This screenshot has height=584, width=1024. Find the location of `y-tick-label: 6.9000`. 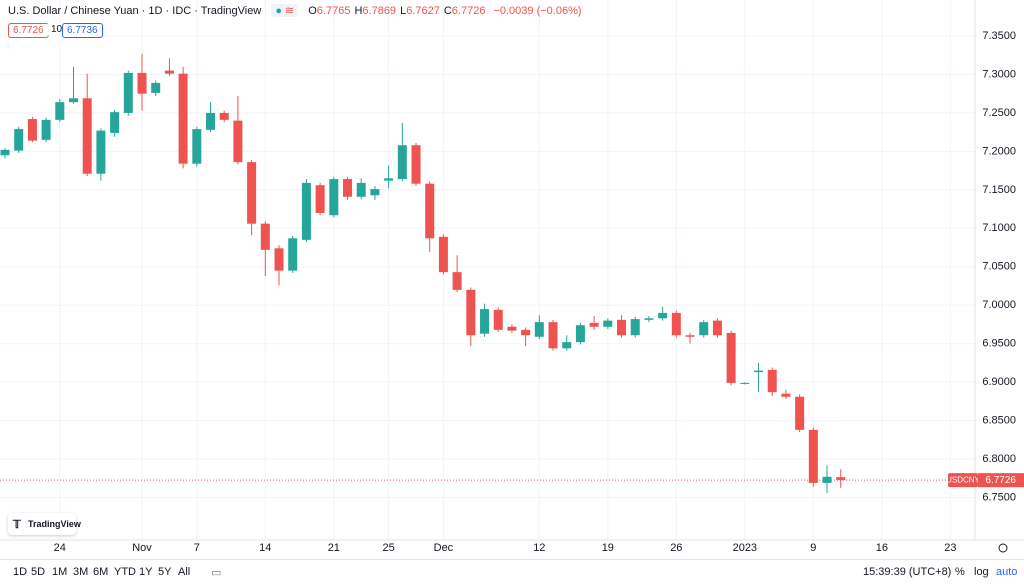

y-tick-label: 6.9000 is located at coordinates (999, 382).